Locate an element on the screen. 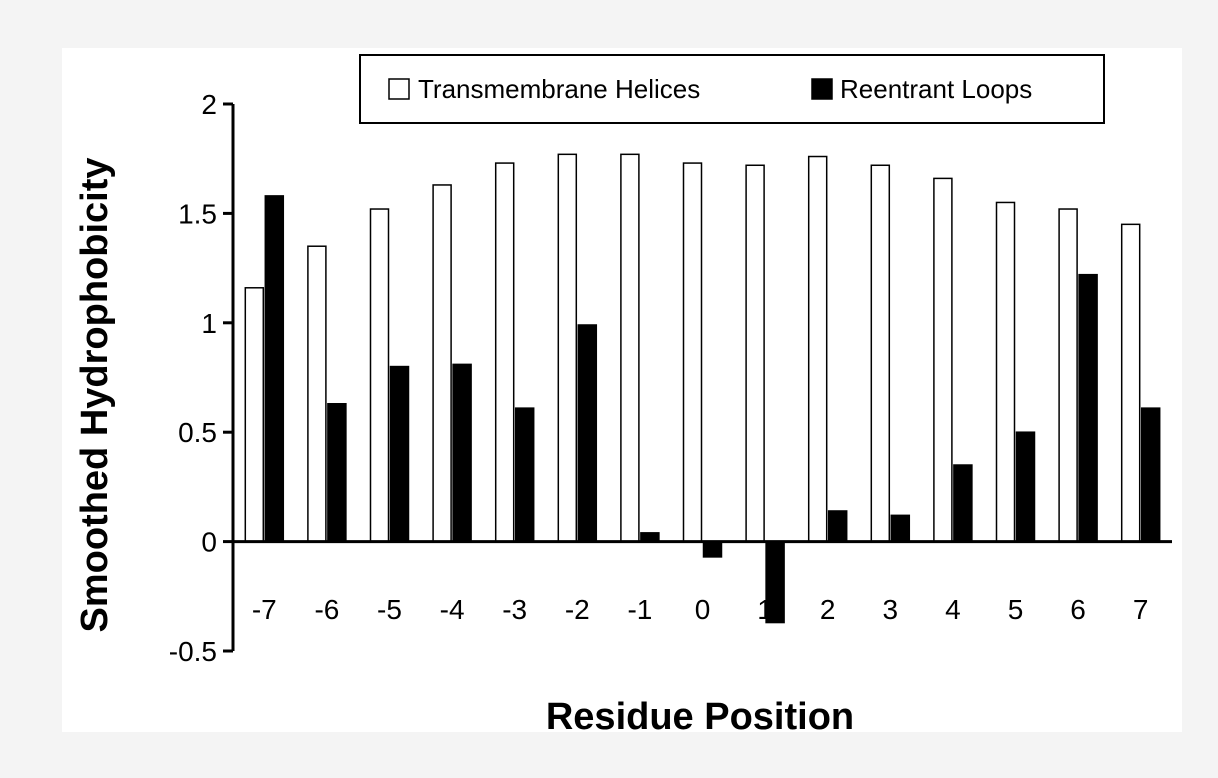 The width and height of the screenshot is (1218, 778). x-tick-label: -2 is located at coordinates (577, 609).